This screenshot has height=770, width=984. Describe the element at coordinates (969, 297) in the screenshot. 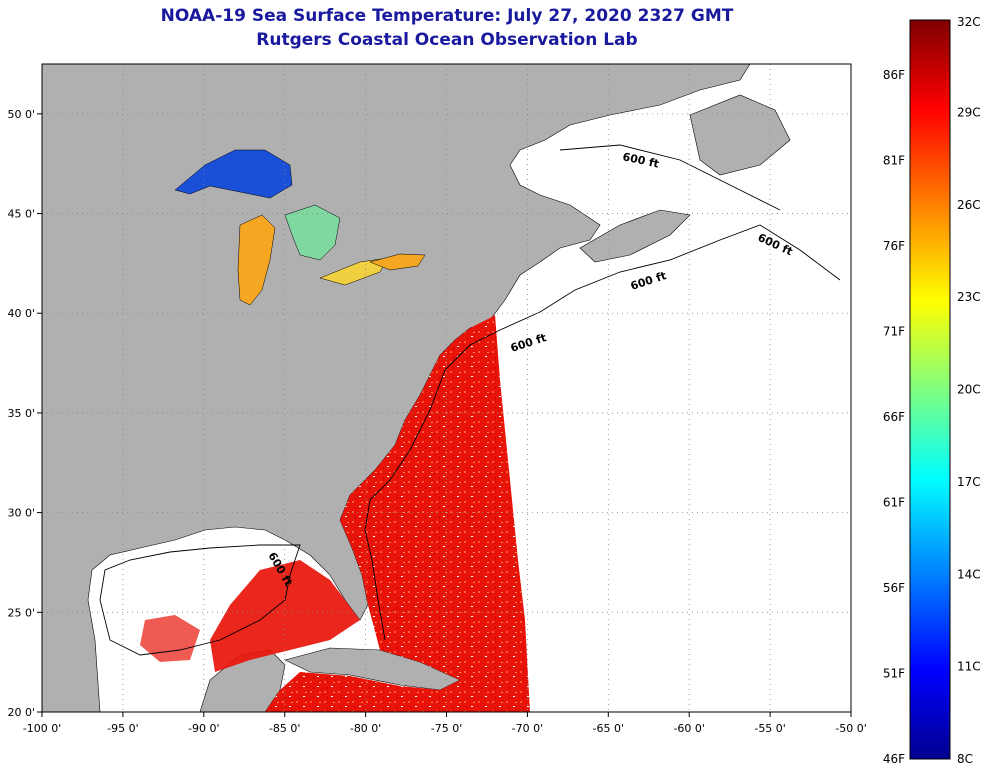

I see `colorbar-celsius-label: 23C` at that location.